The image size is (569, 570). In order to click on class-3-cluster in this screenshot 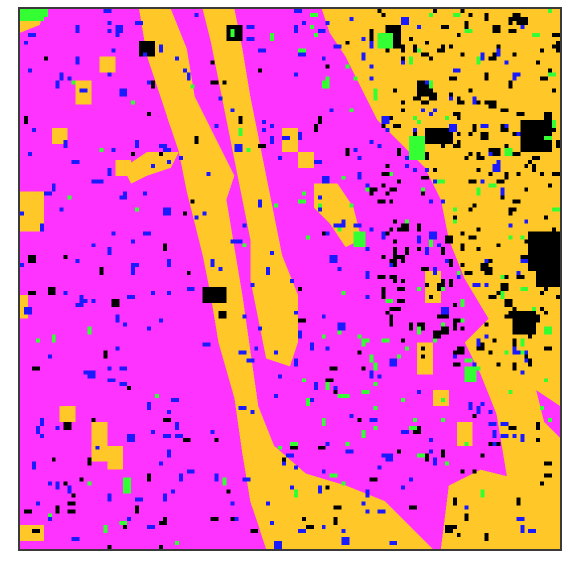, I will do `click(548, 275)`.